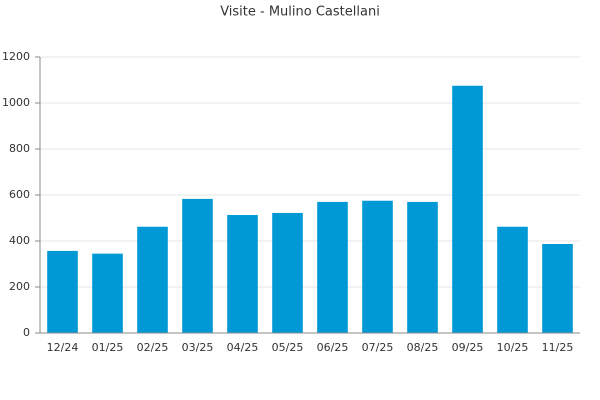 The width and height of the screenshot is (600, 400). Describe the element at coordinates (108, 347) in the screenshot. I see `x-tick-label: 01/25` at that location.